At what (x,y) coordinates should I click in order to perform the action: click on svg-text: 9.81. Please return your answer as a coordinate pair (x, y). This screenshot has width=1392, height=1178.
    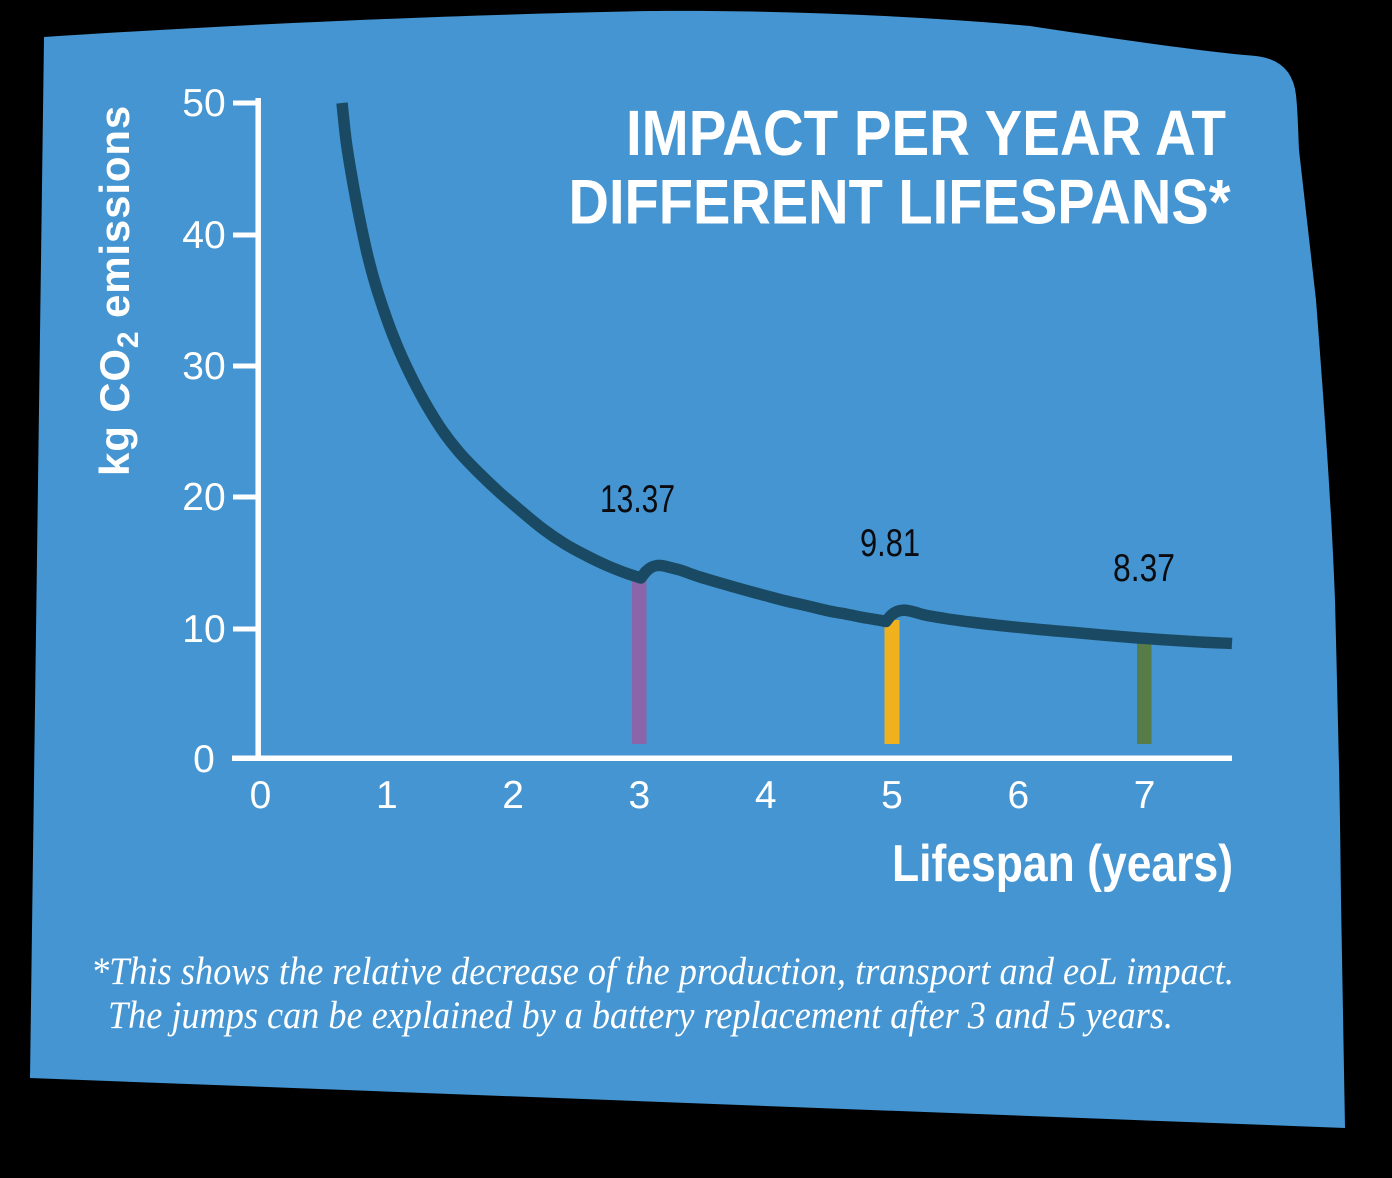
    Looking at the image, I should click on (890, 543).